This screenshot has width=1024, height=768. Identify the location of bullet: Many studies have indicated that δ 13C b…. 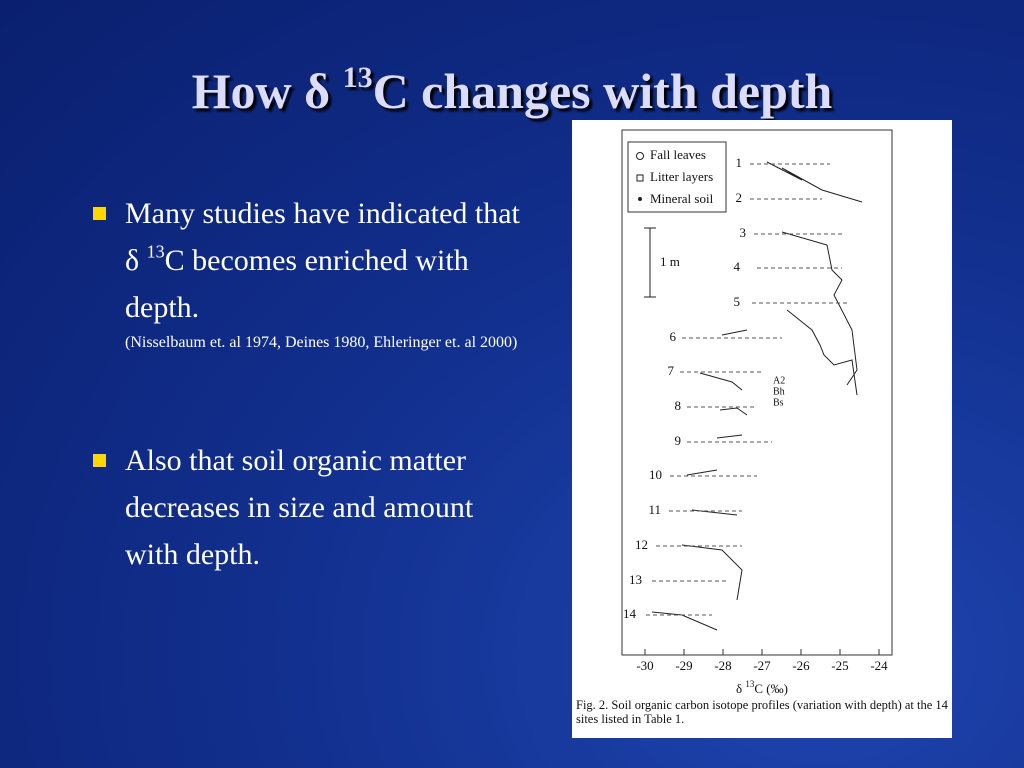
(309, 272).